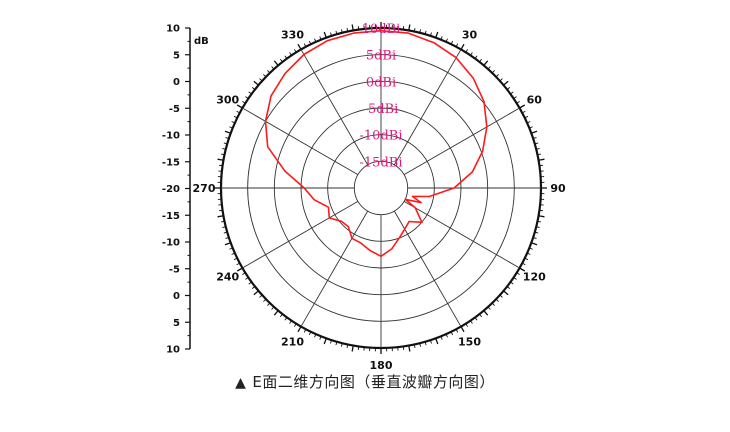 The image size is (730, 432). I want to click on ring-label: -5dBi, so click(381, 109).